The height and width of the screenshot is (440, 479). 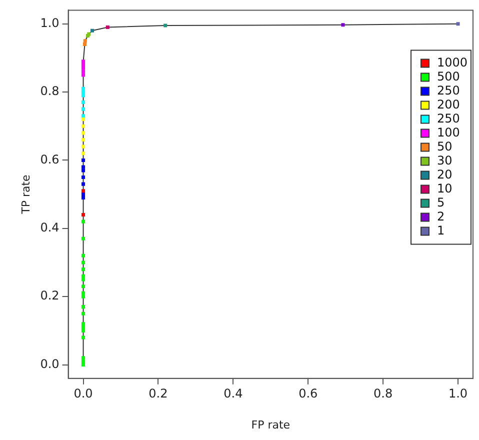 What do you see at coordinates (50, 23) in the screenshot?
I see `y-tick-label: 1.0` at bounding box center [50, 23].